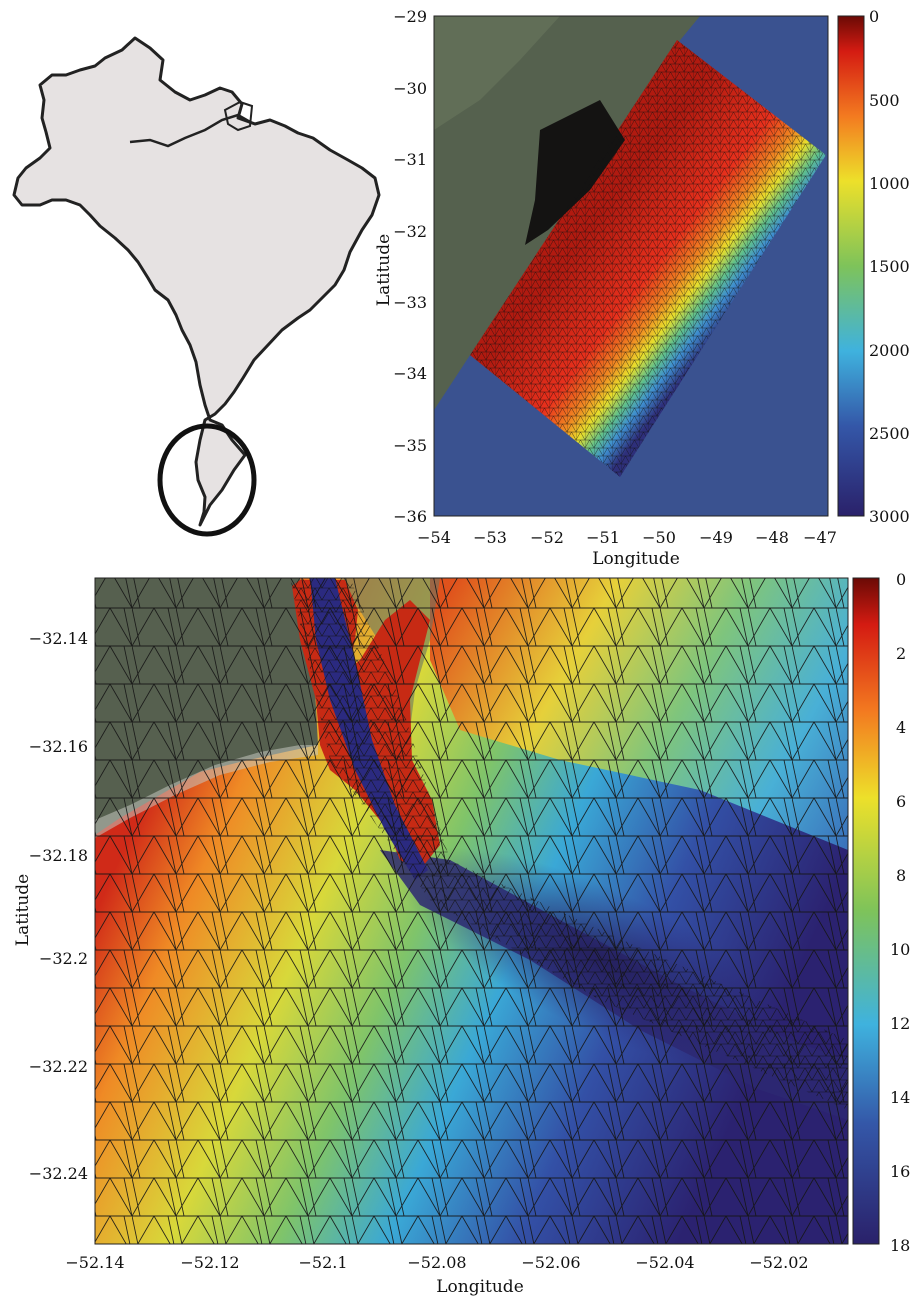 This screenshot has width=921, height=1306. What do you see at coordinates (900, 1171) in the screenshot?
I see `bottom-colorbar-tick-label: 16` at bounding box center [900, 1171].